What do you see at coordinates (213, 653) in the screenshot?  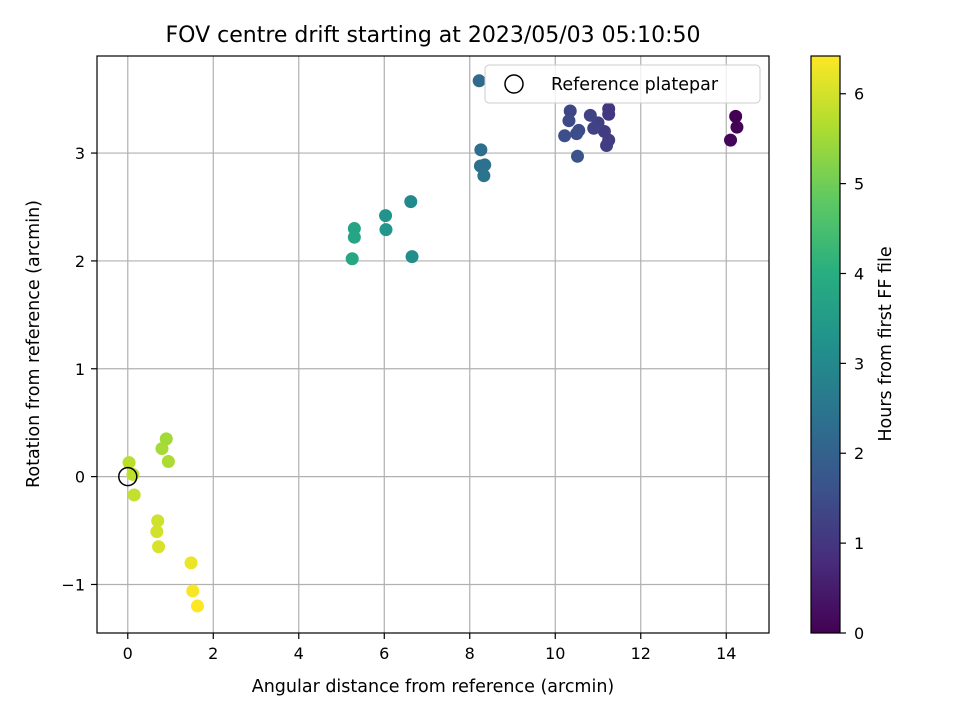 I see `x-tick-label: 2` at bounding box center [213, 653].